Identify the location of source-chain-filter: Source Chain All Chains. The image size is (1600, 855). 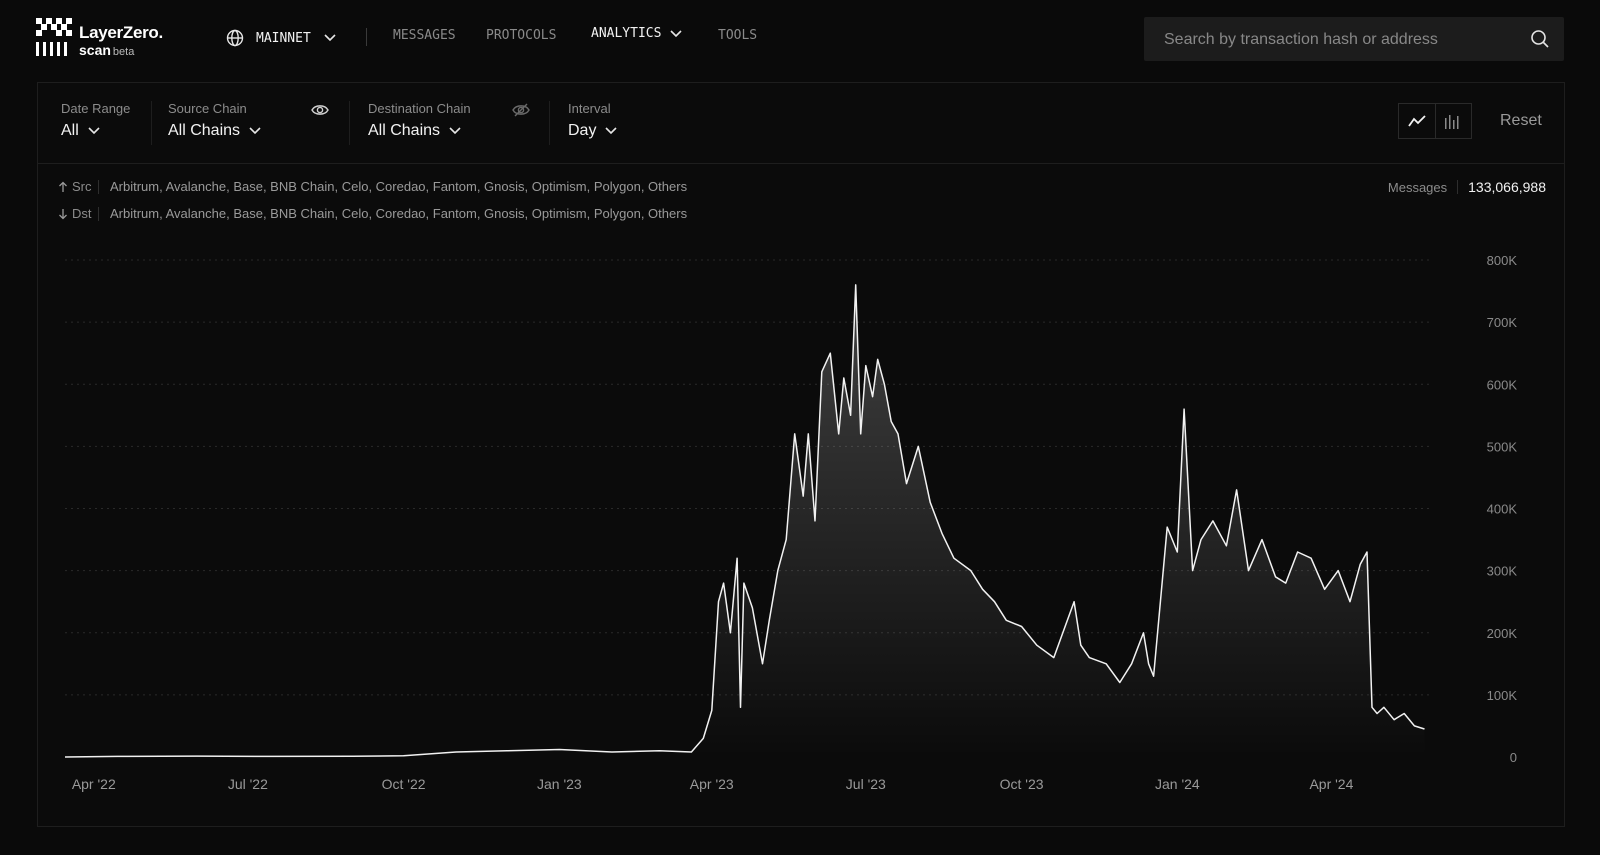
(215, 120).